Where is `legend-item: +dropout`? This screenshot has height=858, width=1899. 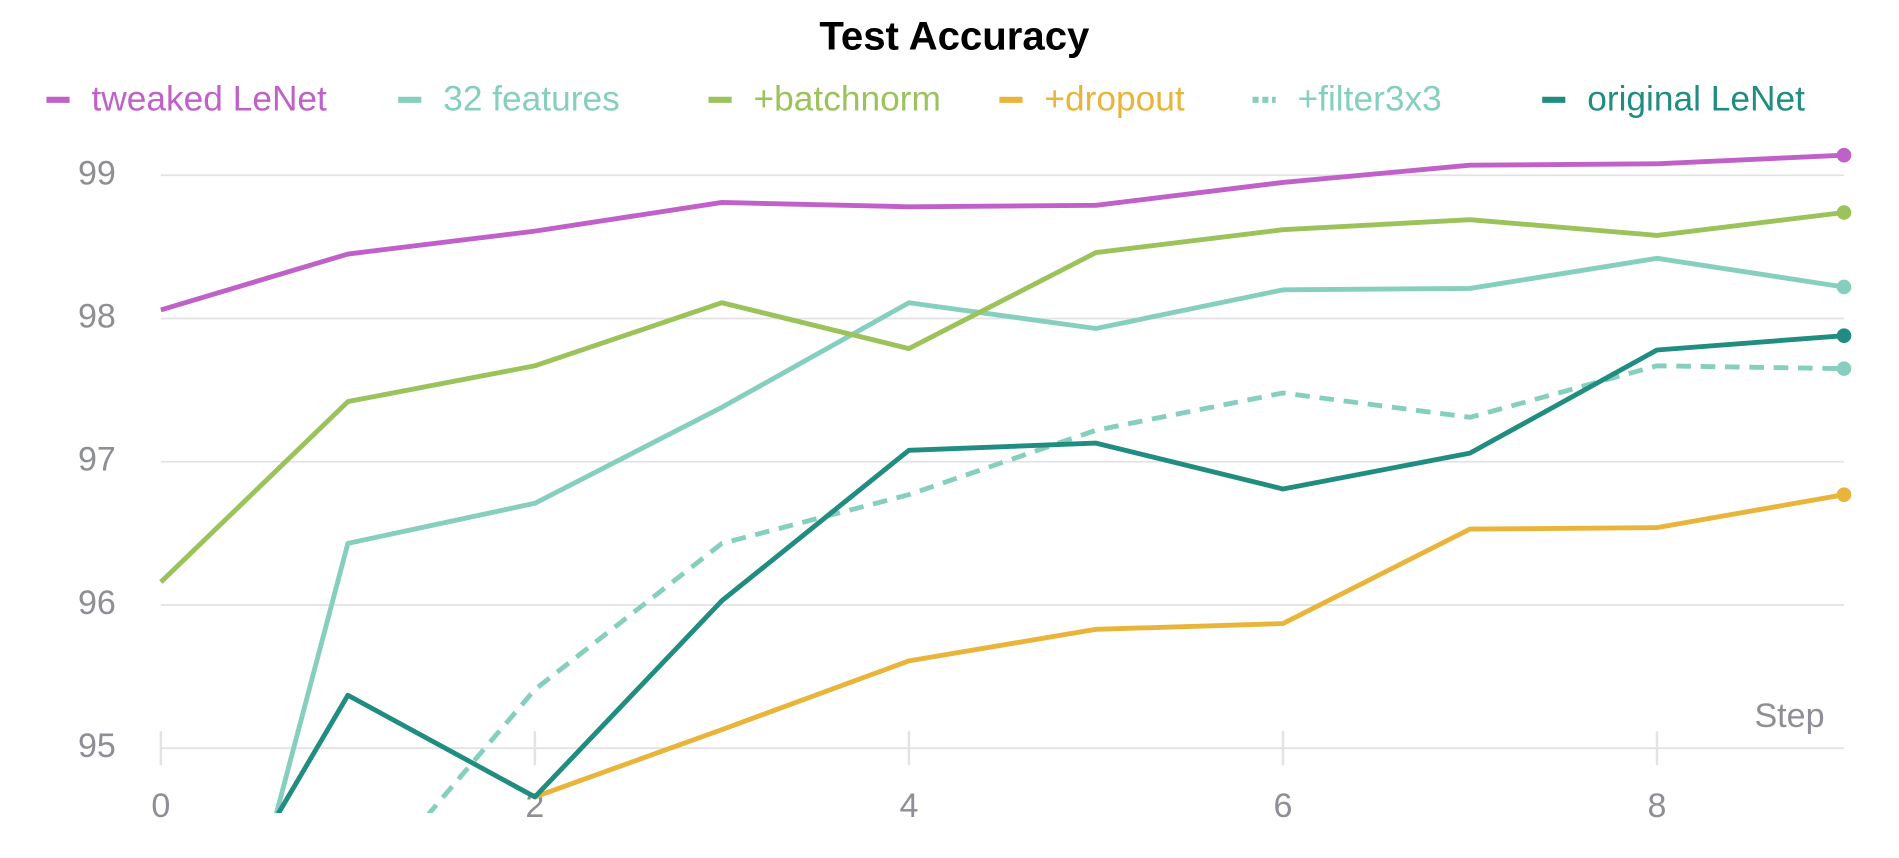
legend-item: +dropout is located at coordinates (1092, 98).